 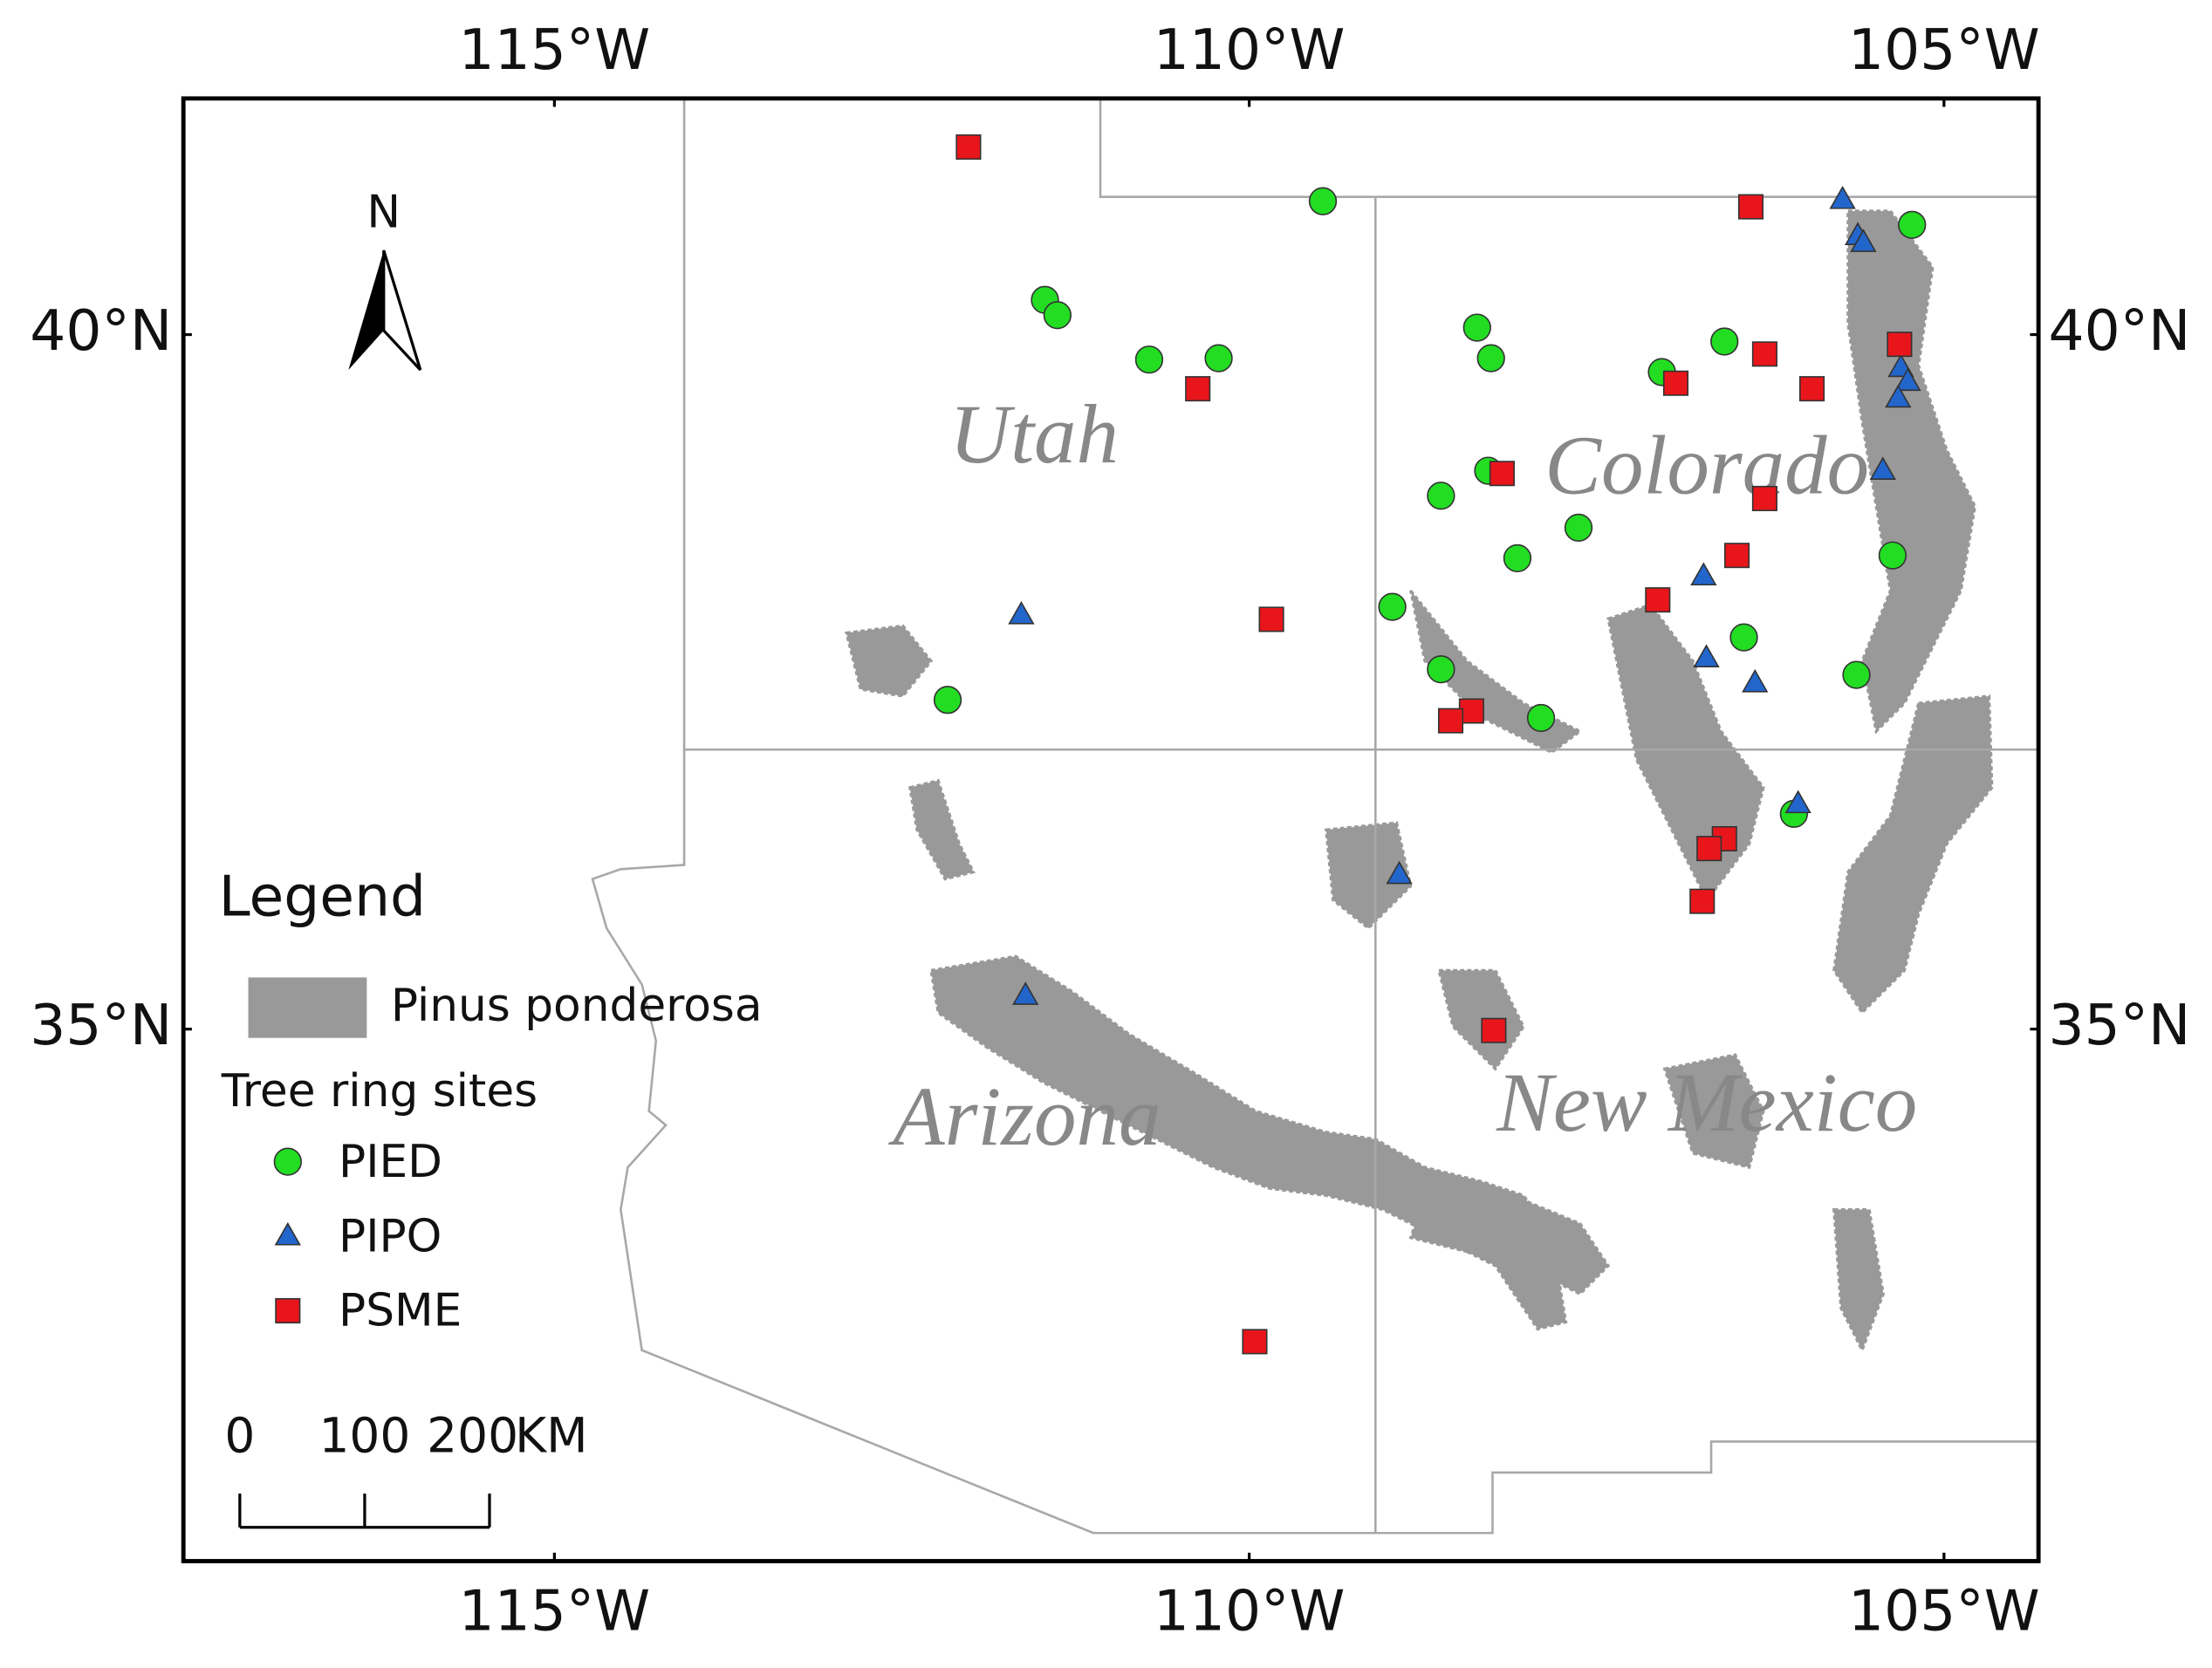 What do you see at coordinates (307, 1008) in the screenshot?
I see `legend-swatch` at bounding box center [307, 1008].